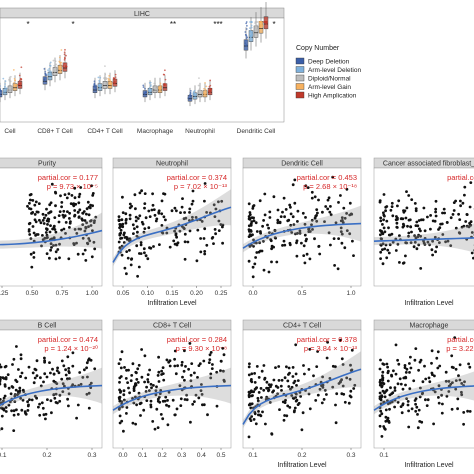 Image resolution: width=474 pixels, height=474 pixels. Describe the element at coordinates (256, 131) in the screenshot. I see `category-label: Dendritic Cell` at that location.